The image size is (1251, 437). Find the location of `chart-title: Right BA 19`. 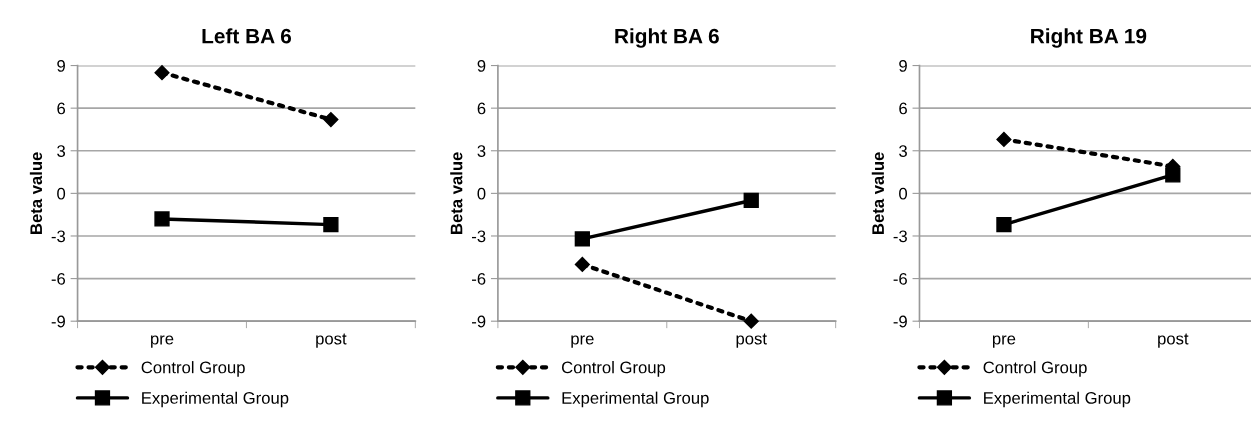

chart-title: Right BA 19 is located at coordinates (1089, 38).